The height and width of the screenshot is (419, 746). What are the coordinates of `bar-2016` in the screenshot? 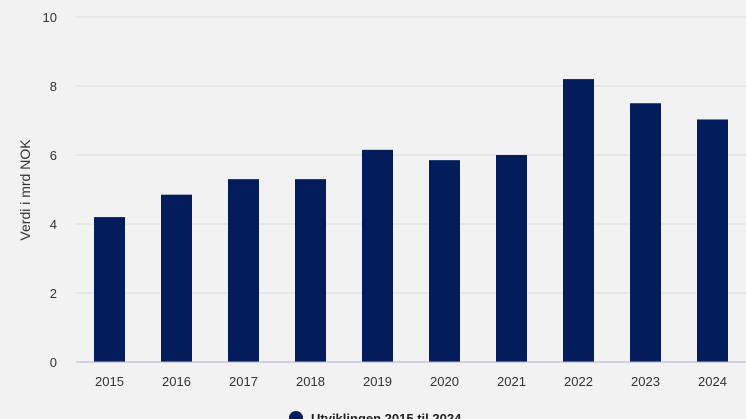 It's located at (176, 278).